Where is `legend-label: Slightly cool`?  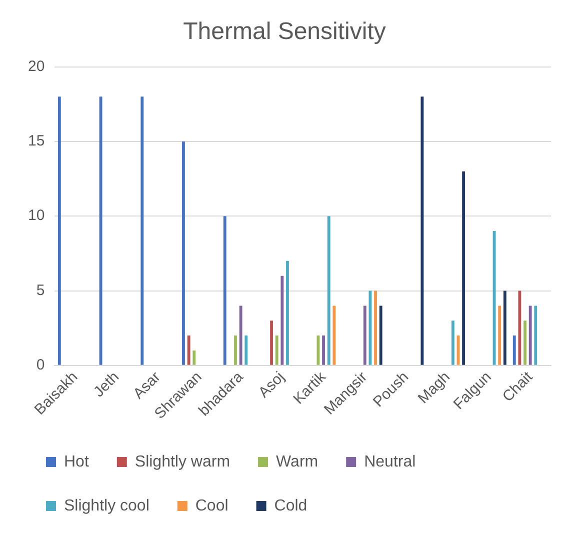 legend-label: Slightly cool is located at coordinates (107, 505).